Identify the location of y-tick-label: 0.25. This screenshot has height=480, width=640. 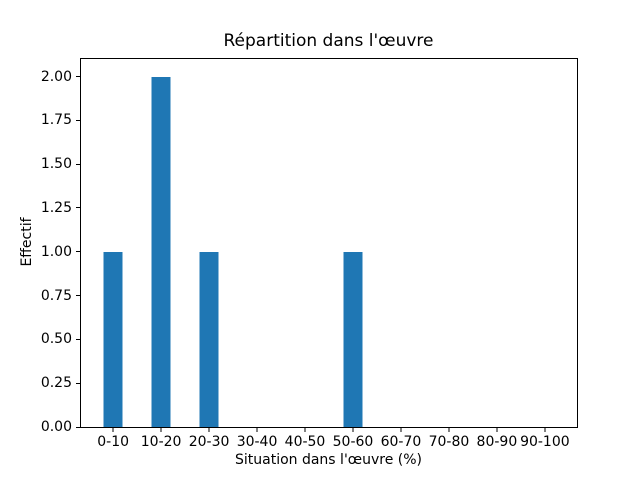
(56, 383).